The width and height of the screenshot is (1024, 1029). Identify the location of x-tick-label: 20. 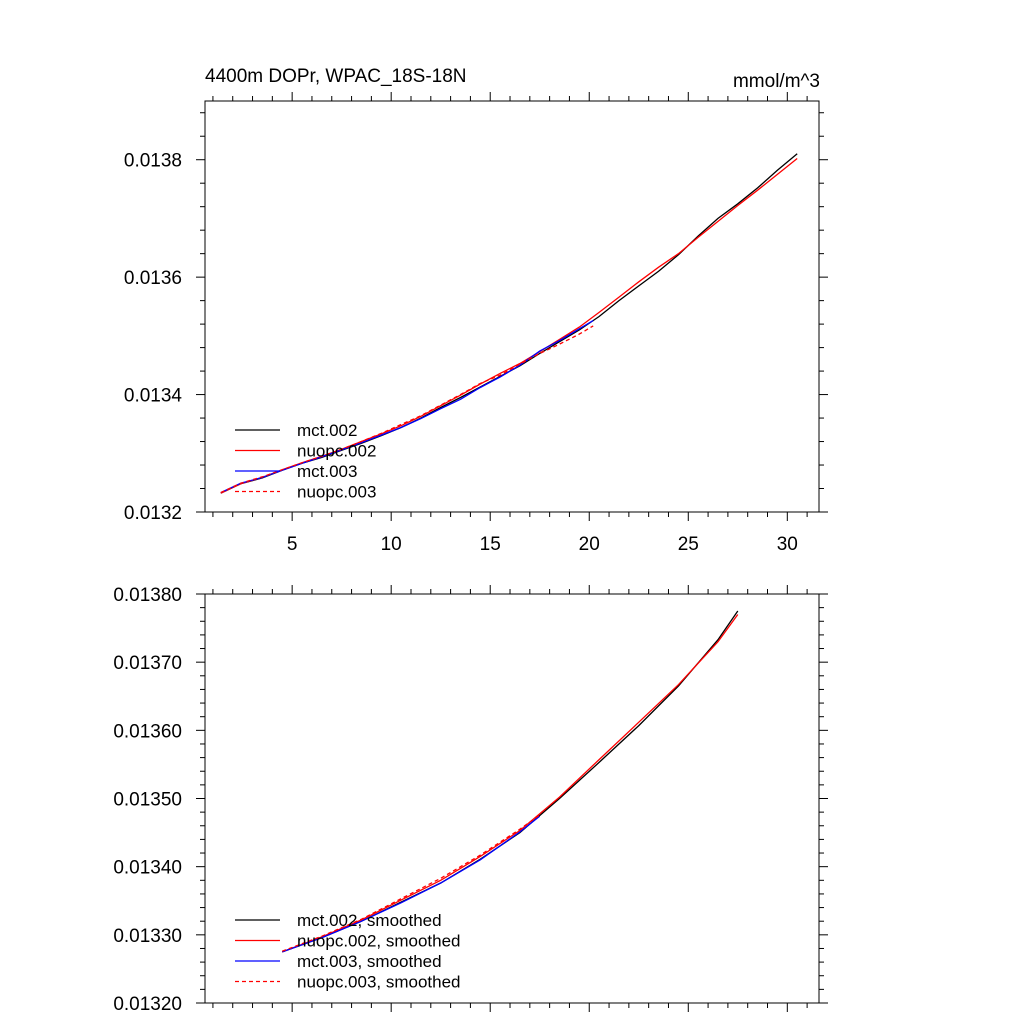
(589, 544).